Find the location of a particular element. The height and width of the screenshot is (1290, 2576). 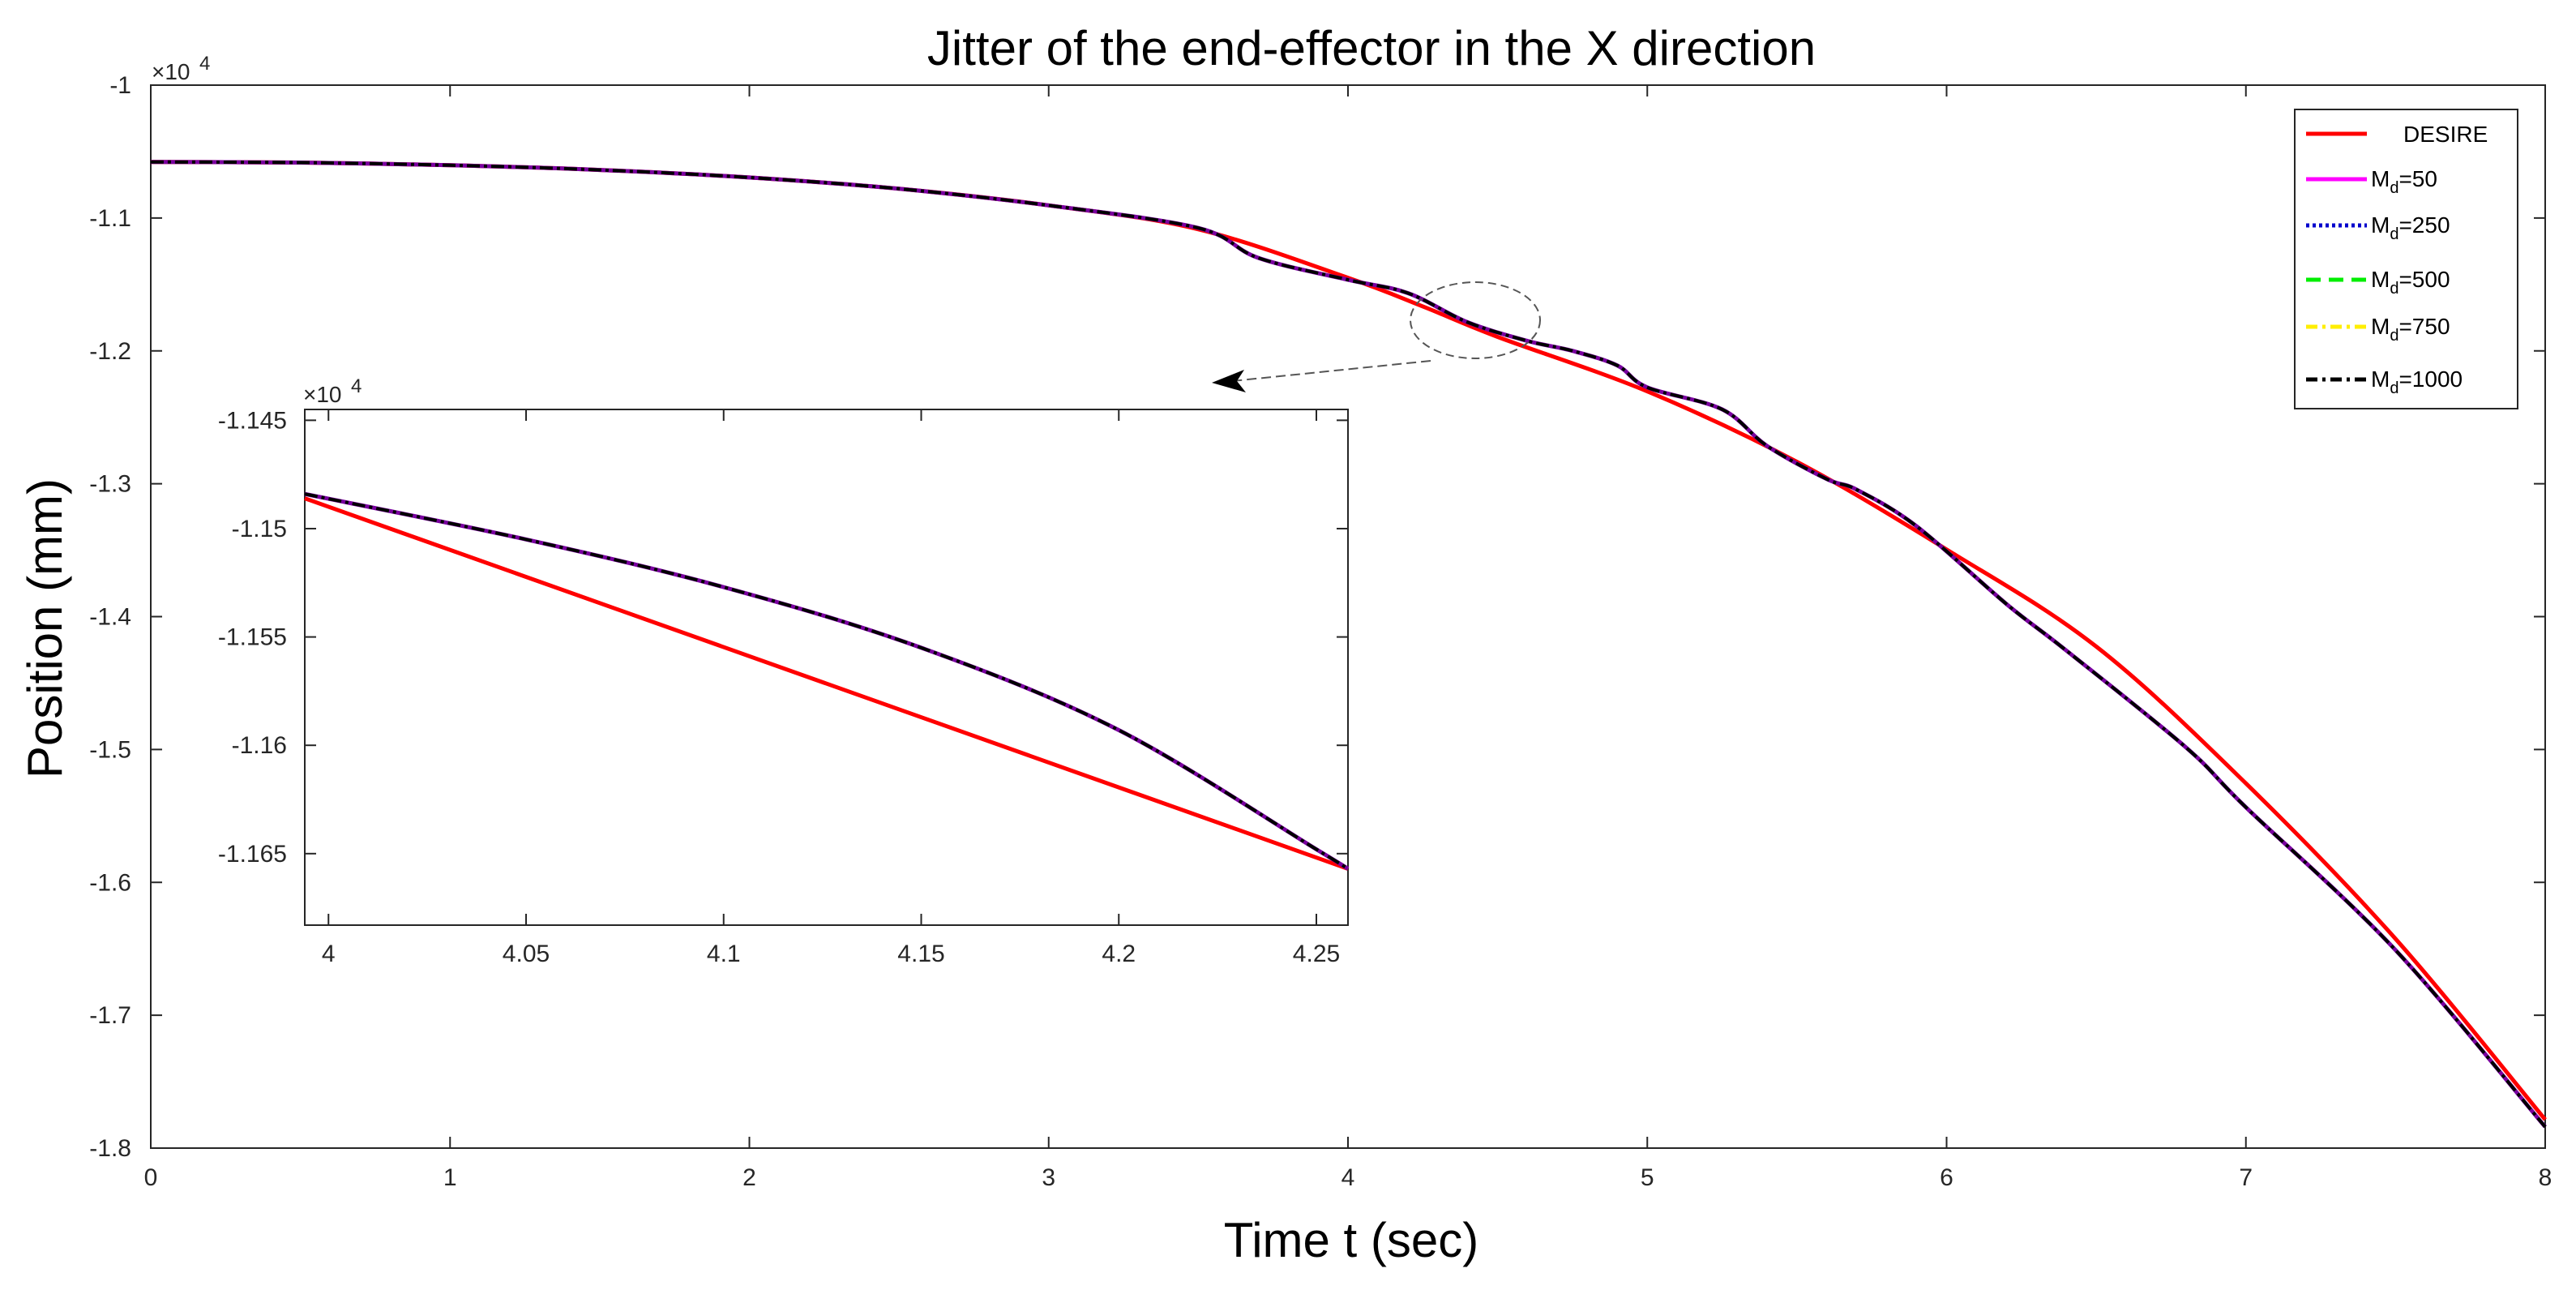

y-axis-label: Position (mm) is located at coordinates (45, 628).